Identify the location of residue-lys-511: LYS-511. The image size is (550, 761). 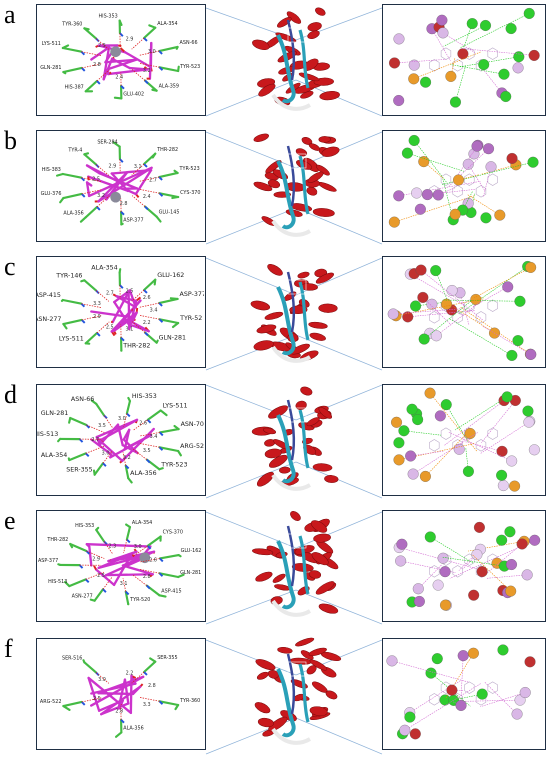
(72, 49).